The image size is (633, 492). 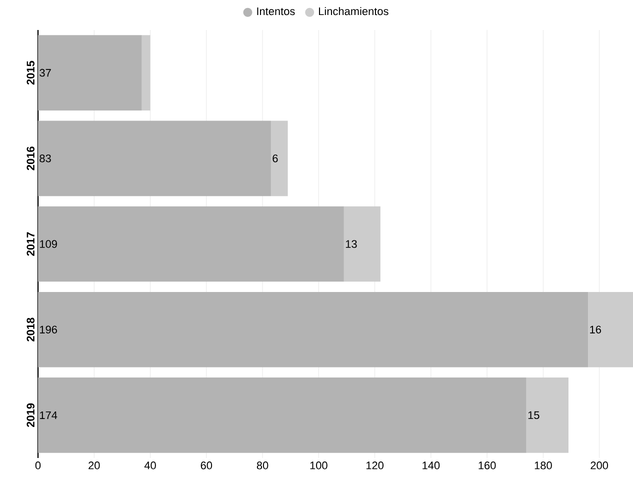 What do you see at coordinates (49, 415) in the screenshot?
I see `data-label: 174` at bounding box center [49, 415].